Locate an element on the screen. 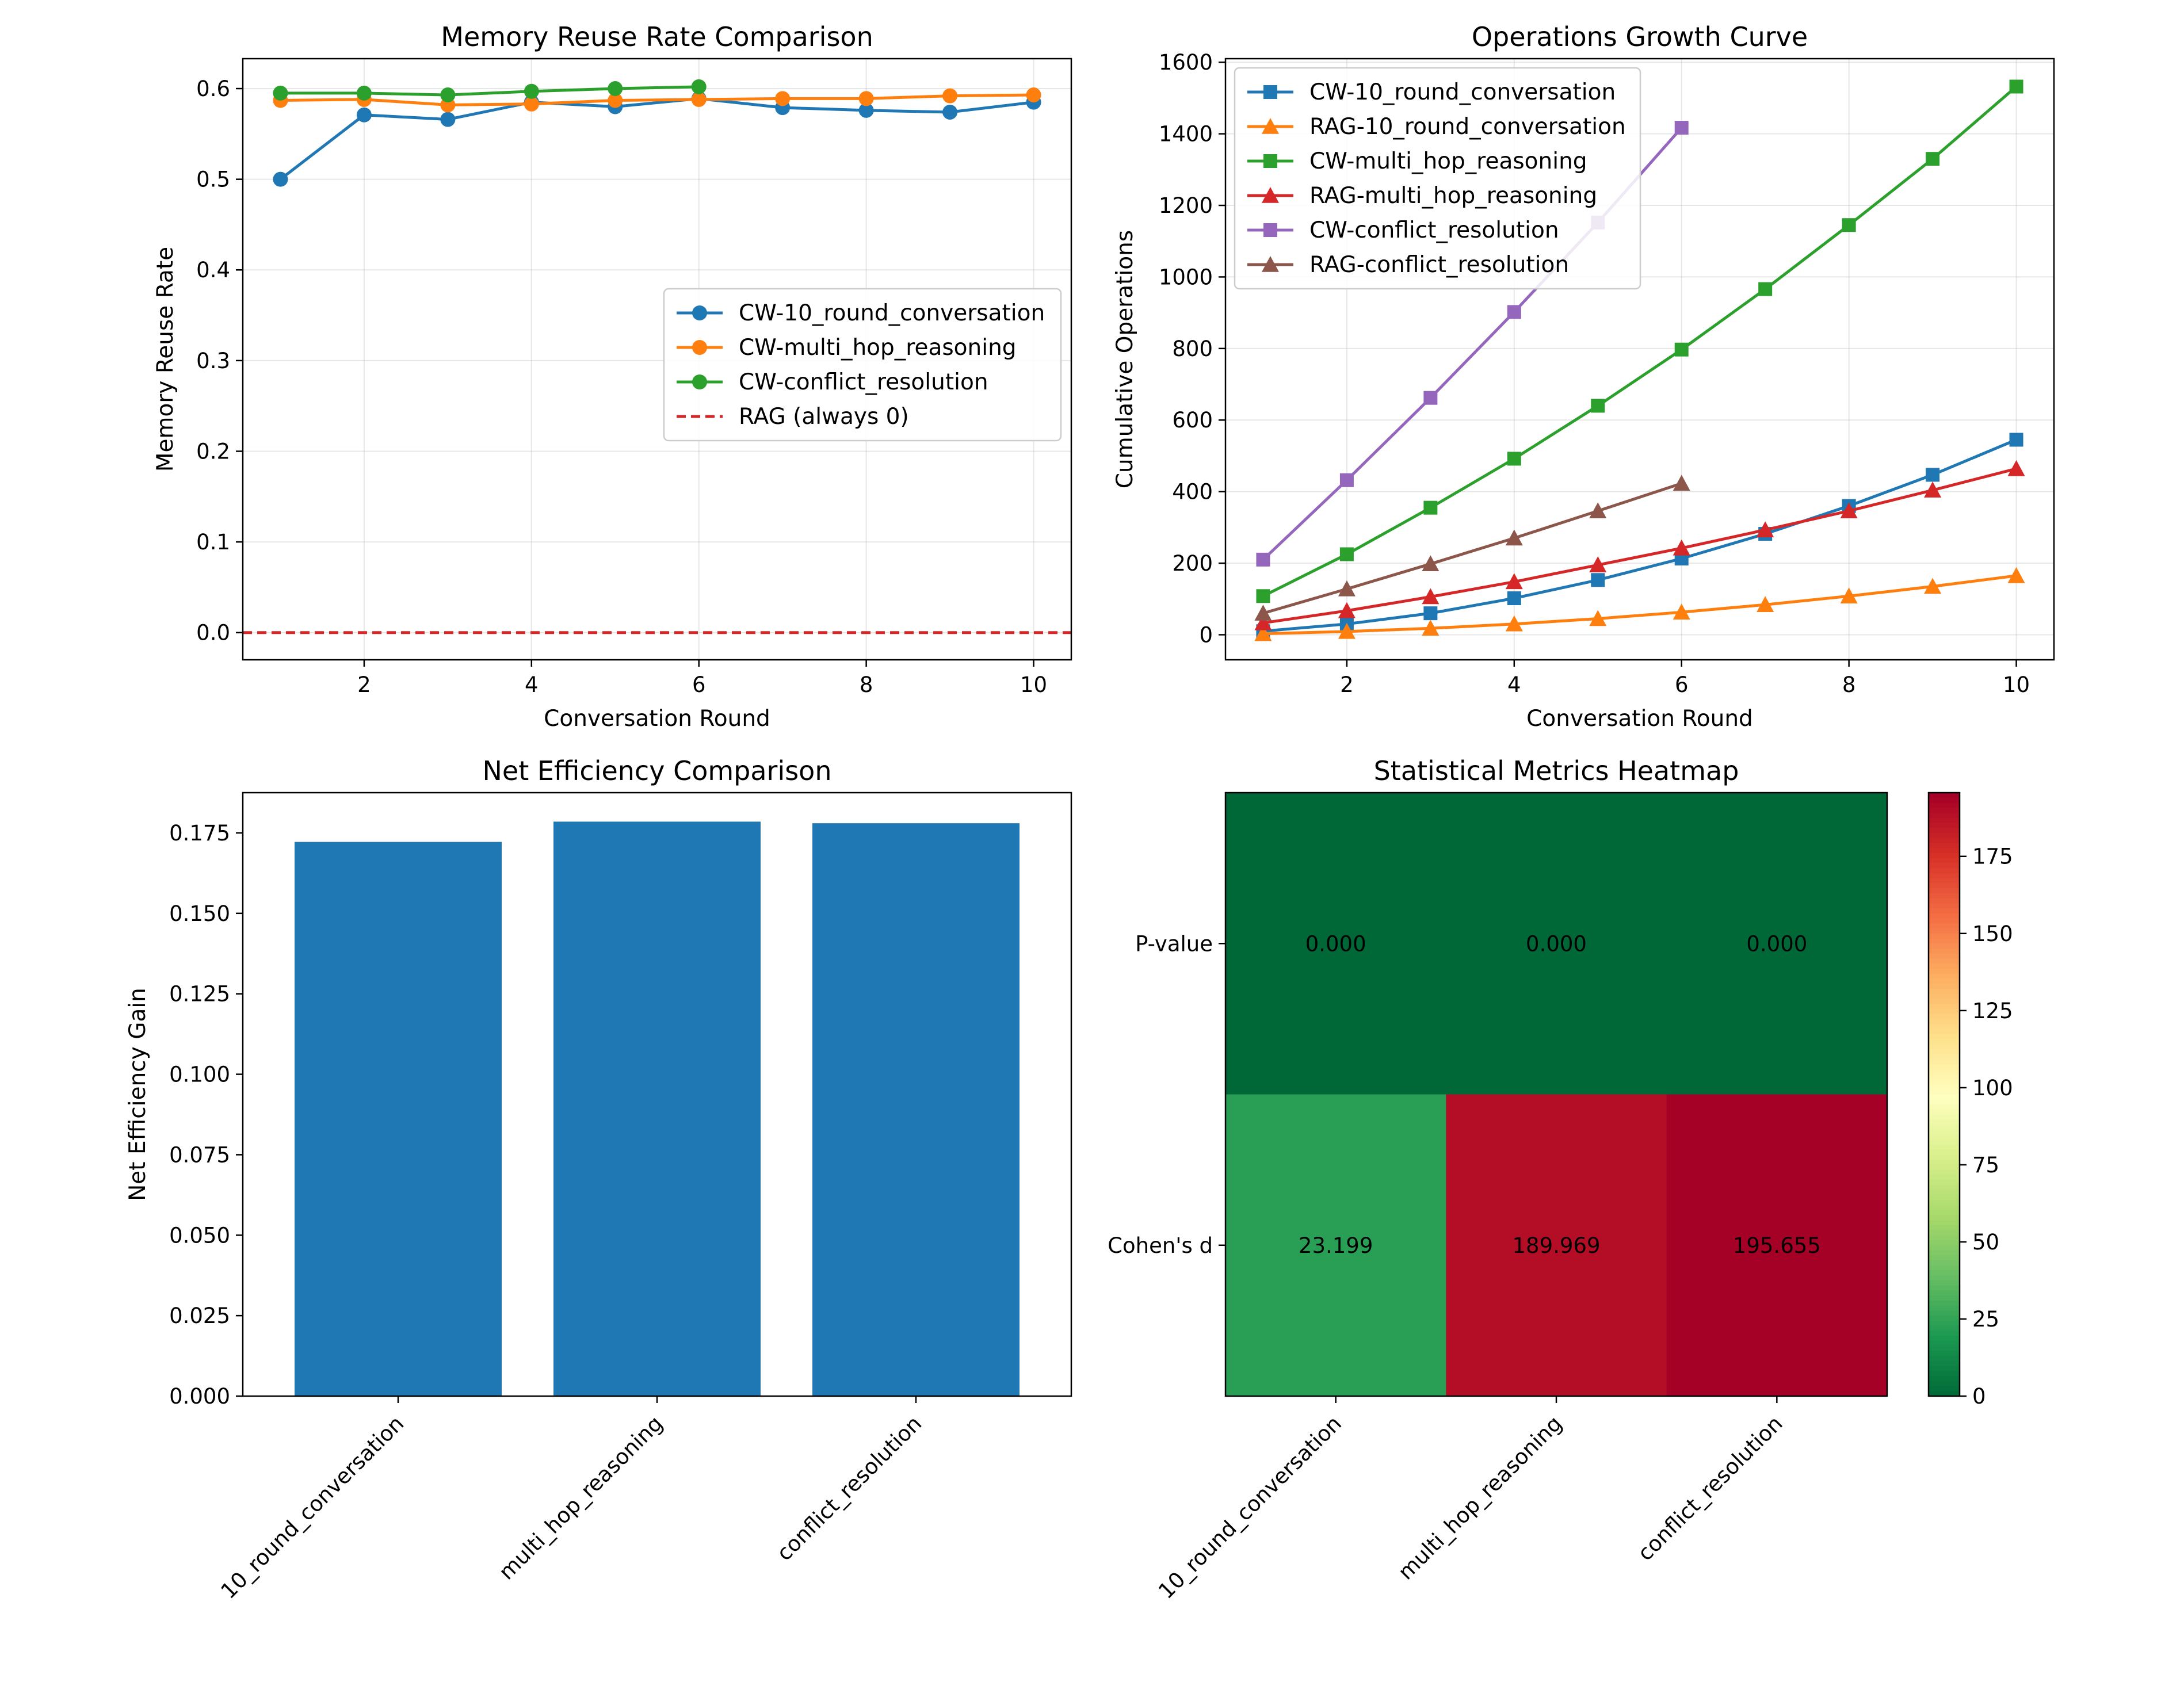 The image size is (2184, 1682). colorbar-tick-label: 125 is located at coordinates (1992, 1011).